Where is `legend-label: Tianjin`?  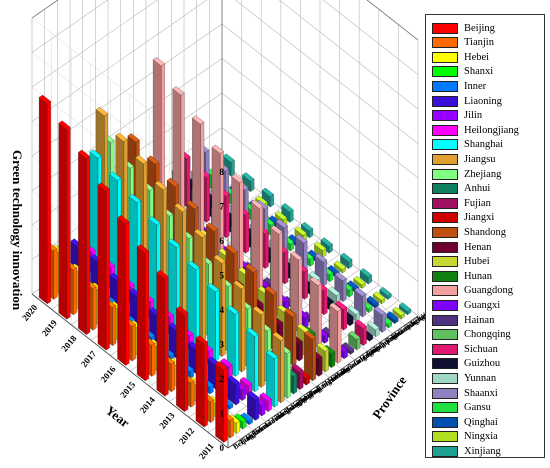
legend-label: Tianjin is located at coordinates (479, 43).